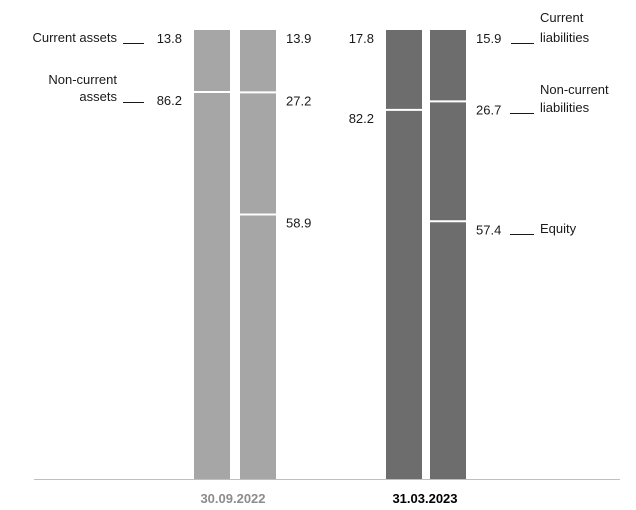  What do you see at coordinates (212, 285) in the screenshot?
I see `bar-30.09.2022-assets-1` at bounding box center [212, 285].